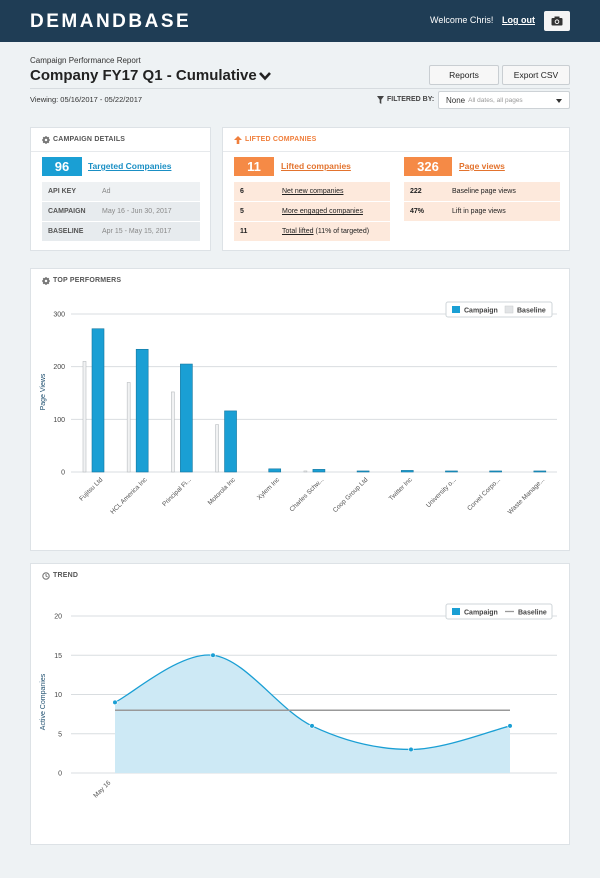 The height and width of the screenshot is (878, 600). I want to click on camera-icon, so click(557, 21).